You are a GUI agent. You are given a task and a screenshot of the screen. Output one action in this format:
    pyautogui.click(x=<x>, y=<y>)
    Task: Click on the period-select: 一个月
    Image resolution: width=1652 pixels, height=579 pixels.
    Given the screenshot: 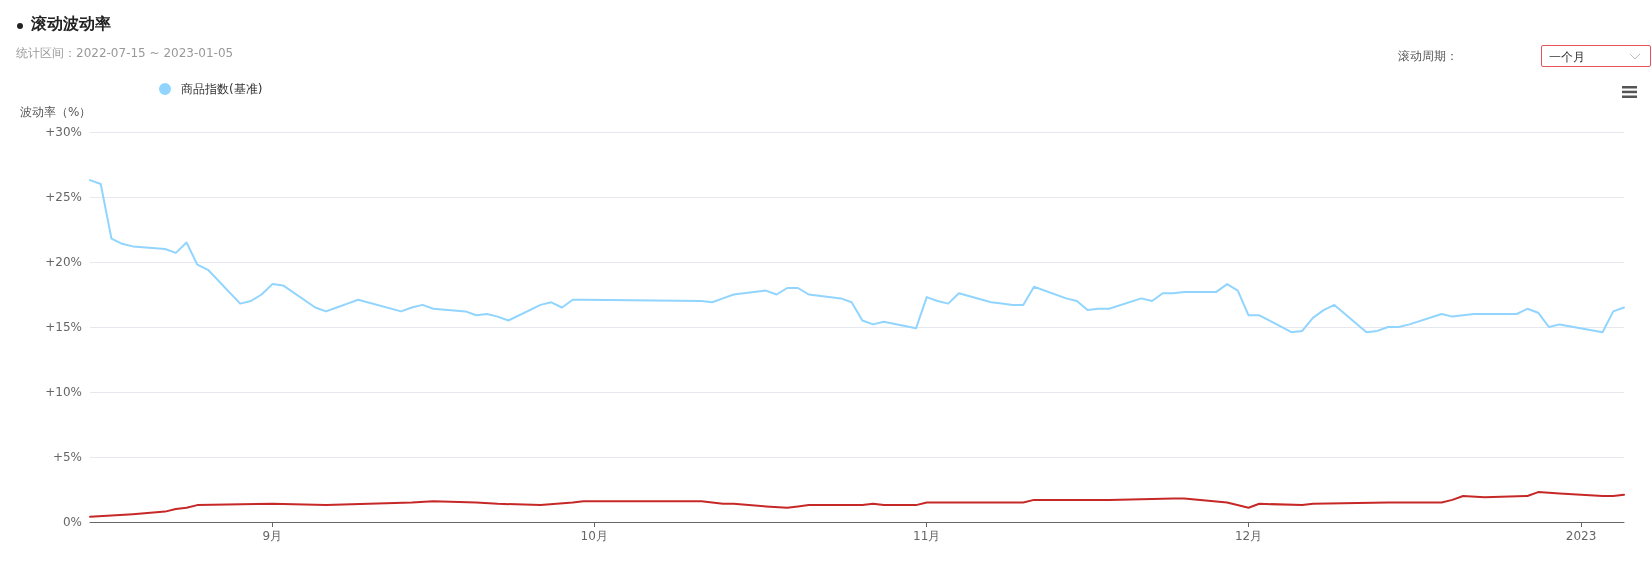 What is the action you would take?
    pyautogui.click(x=1596, y=56)
    